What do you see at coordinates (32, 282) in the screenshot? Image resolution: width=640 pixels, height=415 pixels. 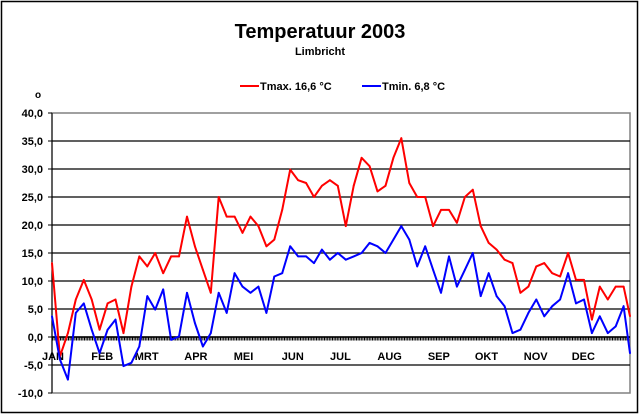 I see `y-tick-label: 10,0` at bounding box center [32, 282].